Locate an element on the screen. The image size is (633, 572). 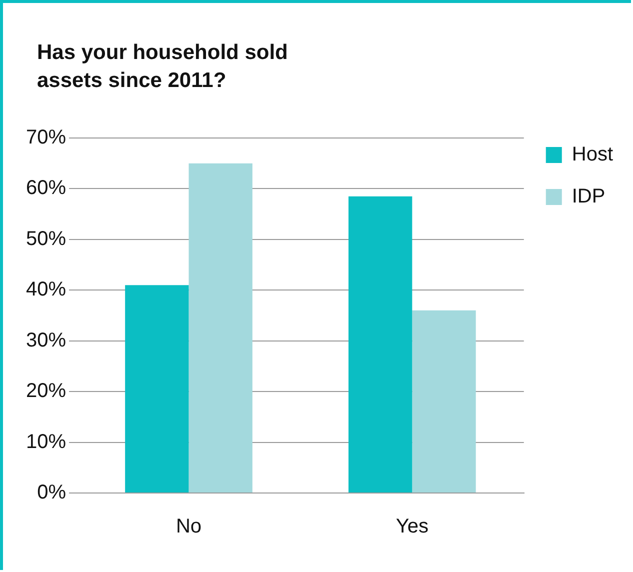
y-tick-label: 50% is located at coordinates (46, 239).